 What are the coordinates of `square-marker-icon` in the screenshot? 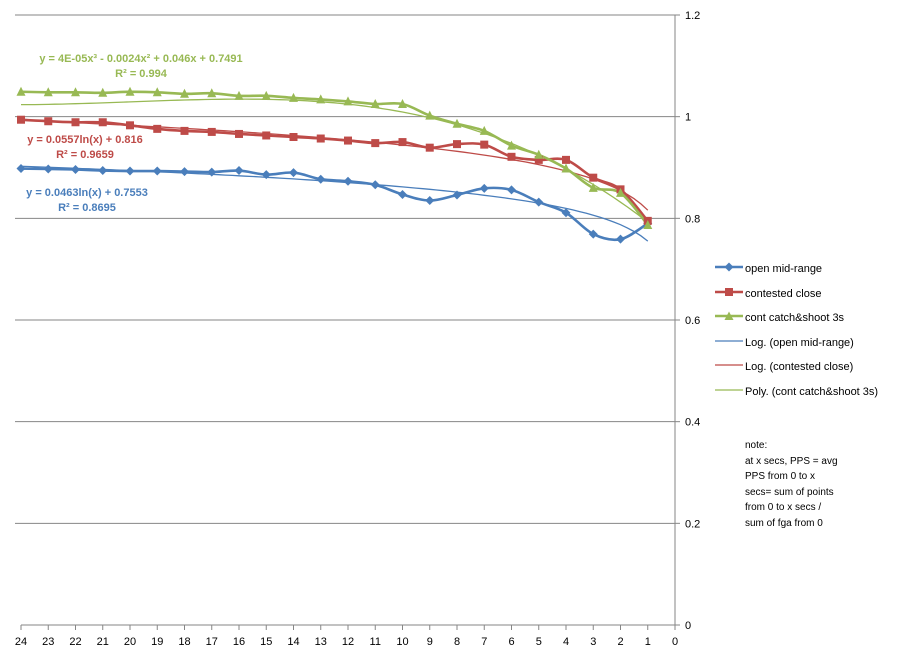 It's located at (729, 291).